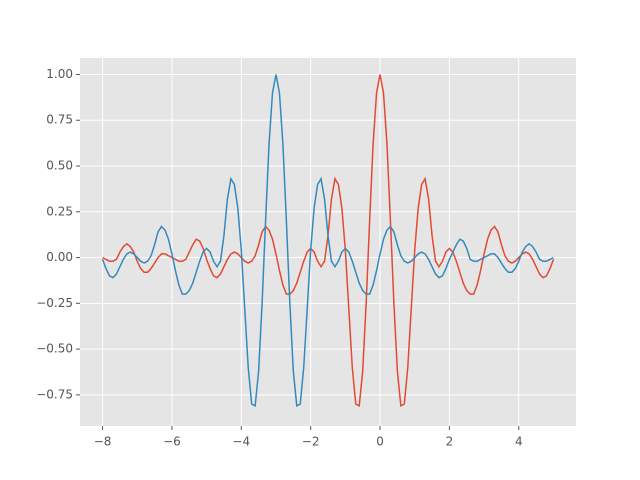  Describe the element at coordinates (59, 257) in the screenshot. I see `y-tick-label: 0.00` at that location.